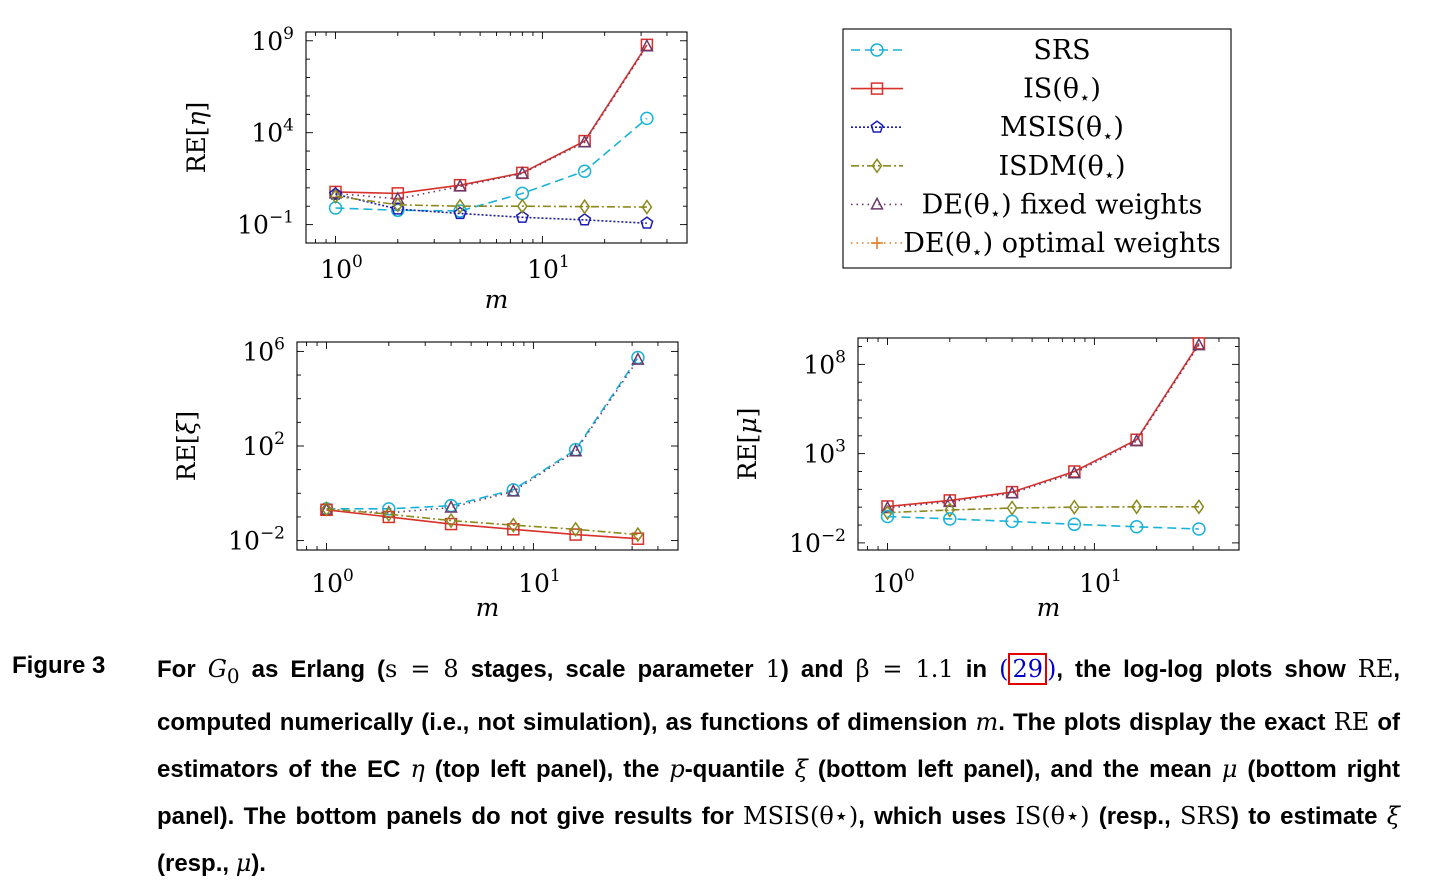 This screenshot has height=887, width=1444. Describe the element at coordinates (265, 224) in the screenshot. I see `y-tick-label: 10⁻¹` at that location.